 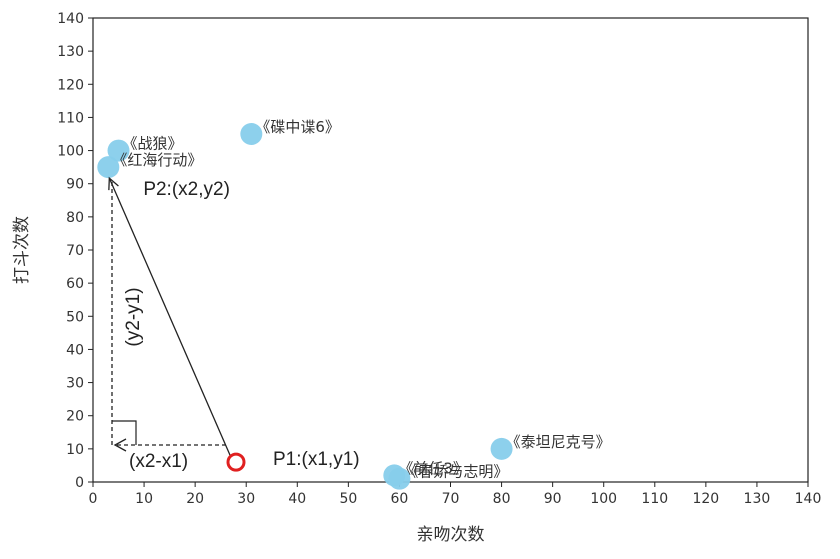 What do you see at coordinates (144, 499) in the screenshot?
I see `x-tick-label: 10` at bounding box center [144, 499].